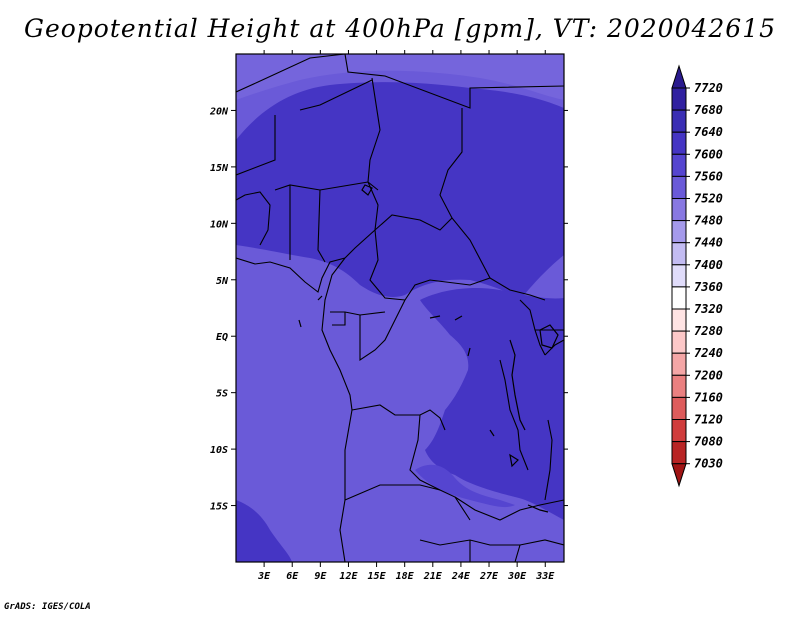  What do you see at coordinates (219, 168) in the screenshot?
I see `lat-tick-label: 15N` at bounding box center [219, 168].